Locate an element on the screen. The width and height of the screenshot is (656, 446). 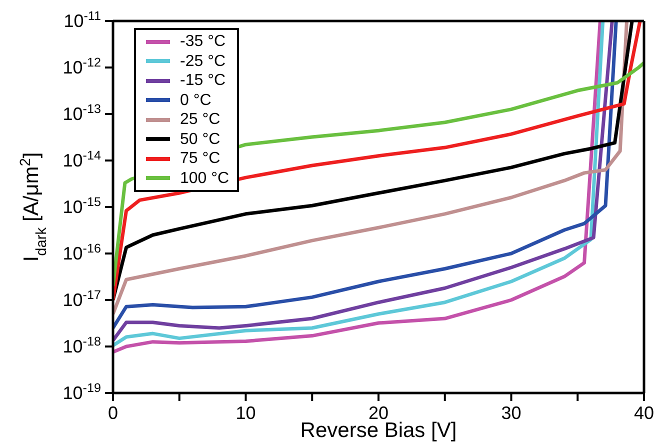
x-tick-label: 0 is located at coordinates (113, 413).